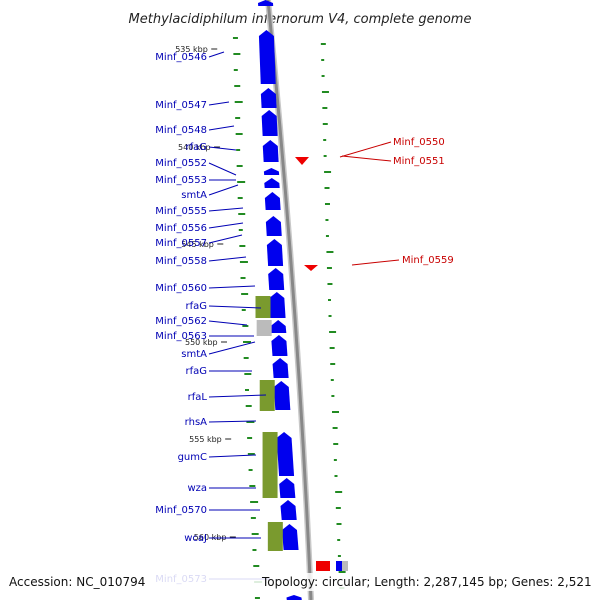 This screenshot has height=600, width=600. What do you see at coordinates (181, 163) in the screenshot?
I see `gene-label-left: Minf_0552` at bounding box center [181, 163].